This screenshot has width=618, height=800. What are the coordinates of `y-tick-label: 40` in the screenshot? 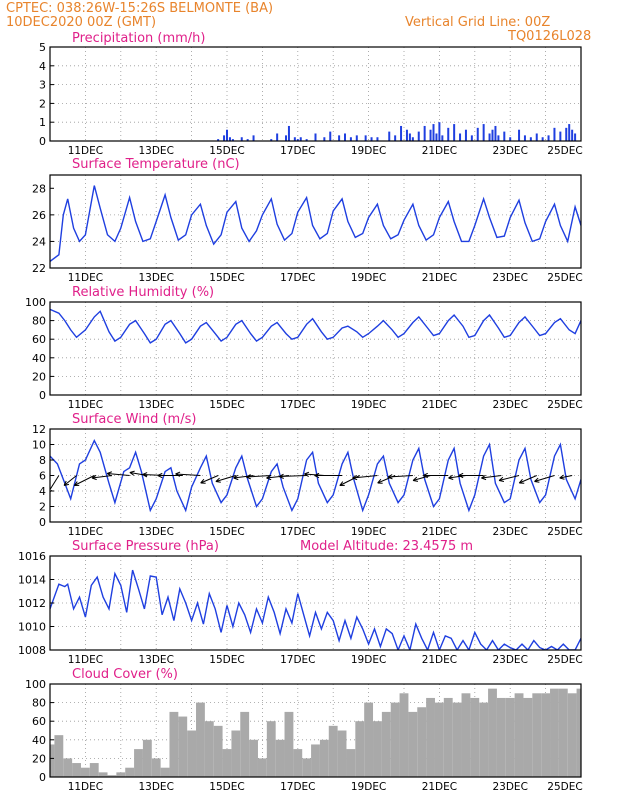 It's located at (39, 740).